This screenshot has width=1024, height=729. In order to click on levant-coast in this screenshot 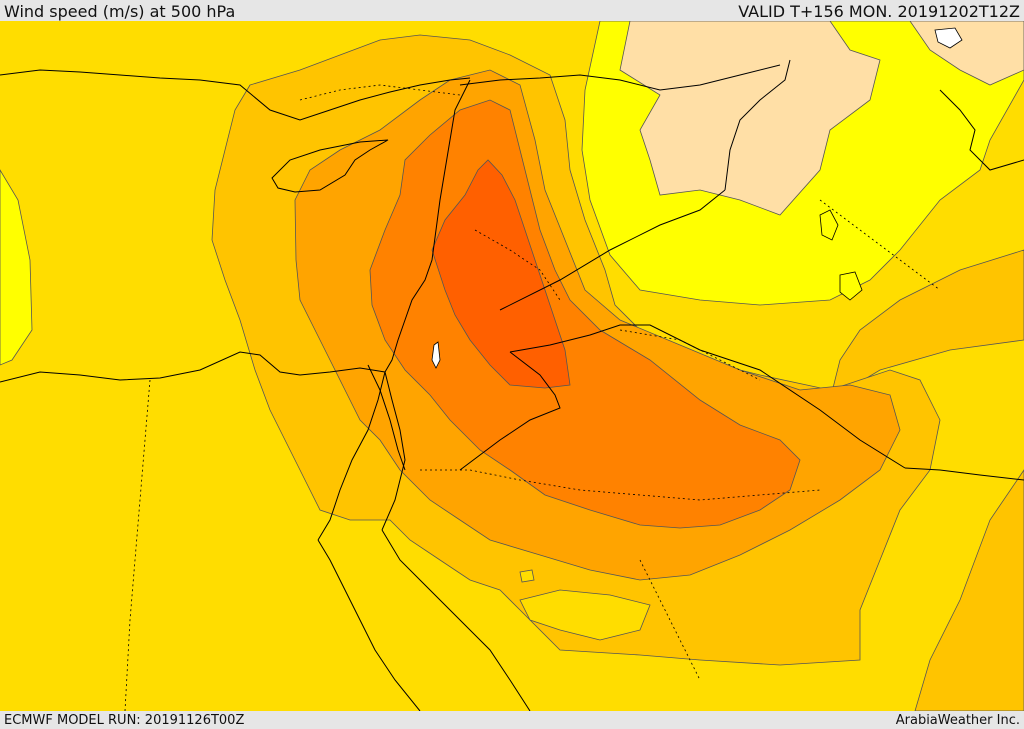, I will do `click(427, 226)`.